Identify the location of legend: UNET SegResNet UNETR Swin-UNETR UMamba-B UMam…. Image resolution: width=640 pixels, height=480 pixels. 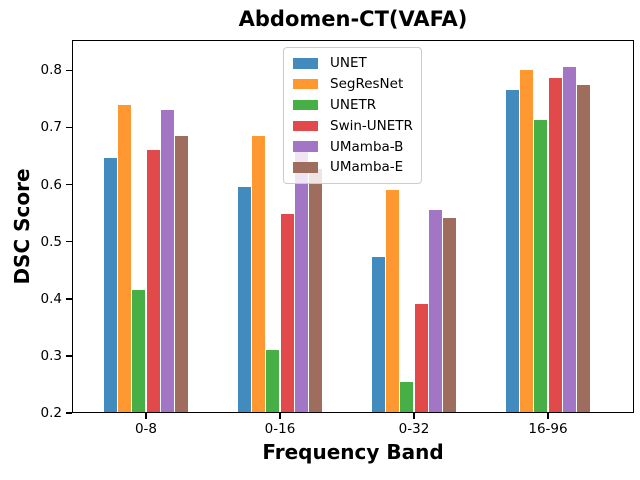
(352, 115).